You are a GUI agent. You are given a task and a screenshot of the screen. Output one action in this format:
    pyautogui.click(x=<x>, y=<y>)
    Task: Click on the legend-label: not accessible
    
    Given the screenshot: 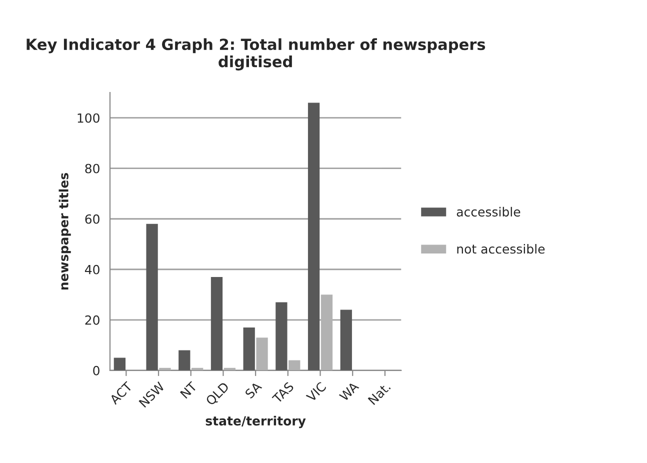 What is the action you would take?
    pyautogui.click(x=501, y=249)
    